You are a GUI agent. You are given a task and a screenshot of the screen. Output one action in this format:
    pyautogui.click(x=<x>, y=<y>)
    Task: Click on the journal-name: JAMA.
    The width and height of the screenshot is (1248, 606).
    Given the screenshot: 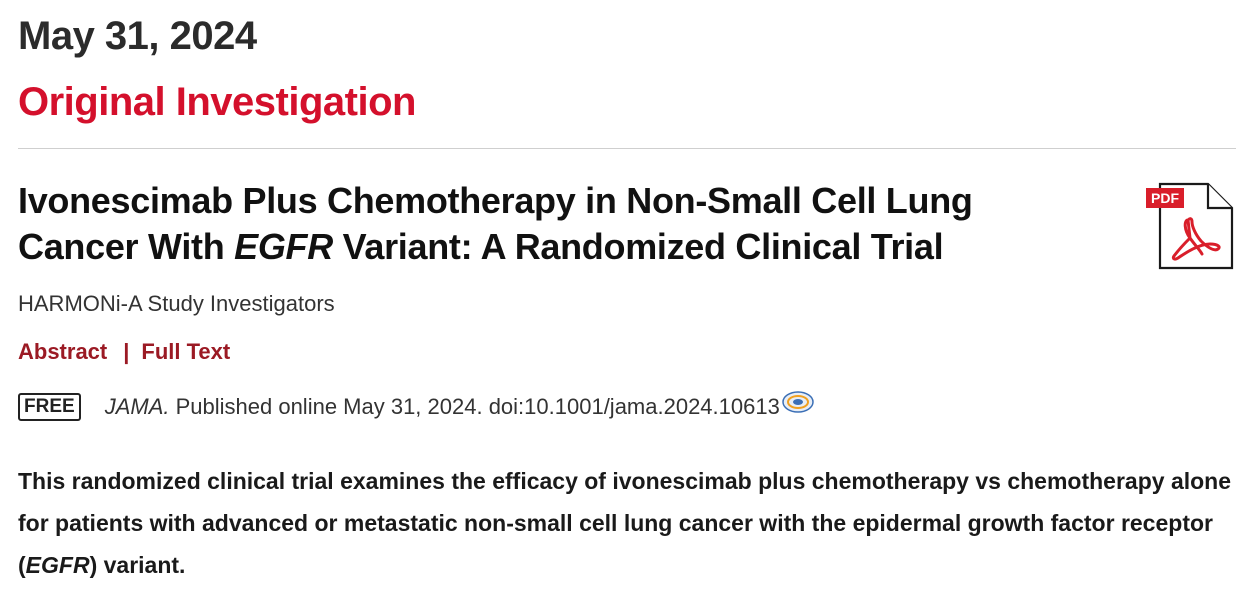 What is the action you would take?
    pyautogui.click(x=137, y=406)
    